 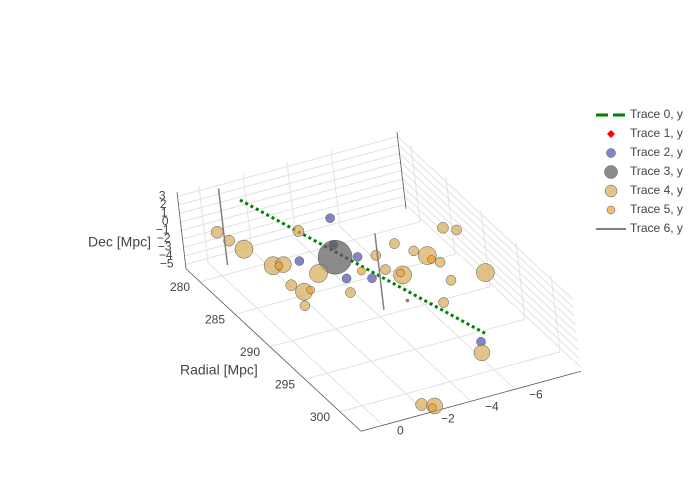 I want to click on x-tick-label: 295, so click(x=285, y=384).